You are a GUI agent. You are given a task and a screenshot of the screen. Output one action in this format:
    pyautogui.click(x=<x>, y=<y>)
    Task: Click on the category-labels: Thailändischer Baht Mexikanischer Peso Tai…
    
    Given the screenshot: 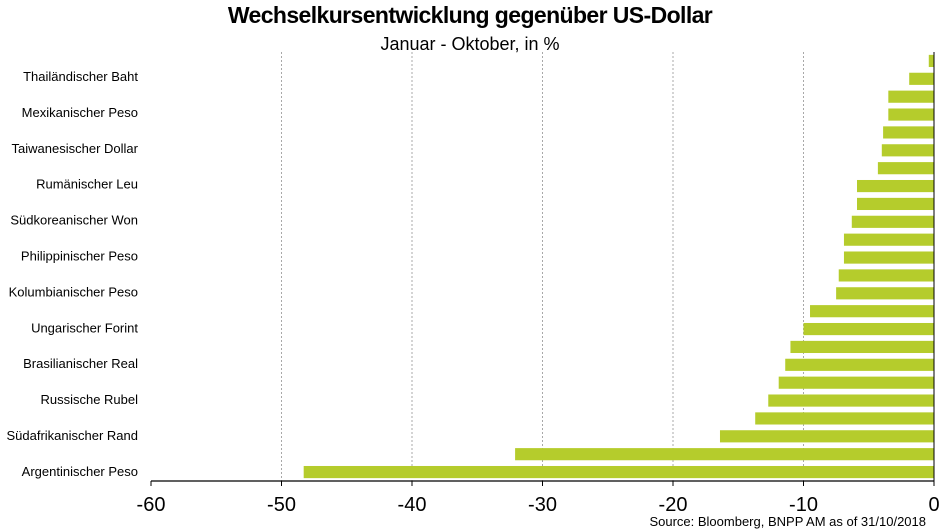 What is the action you would take?
    pyautogui.click(x=72, y=274)
    